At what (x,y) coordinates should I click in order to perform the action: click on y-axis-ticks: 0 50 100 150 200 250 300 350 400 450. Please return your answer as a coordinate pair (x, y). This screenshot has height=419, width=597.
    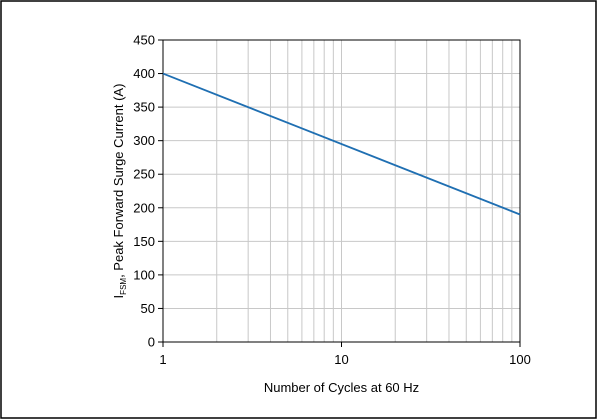
    Looking at the image, I should click on (148, 191).